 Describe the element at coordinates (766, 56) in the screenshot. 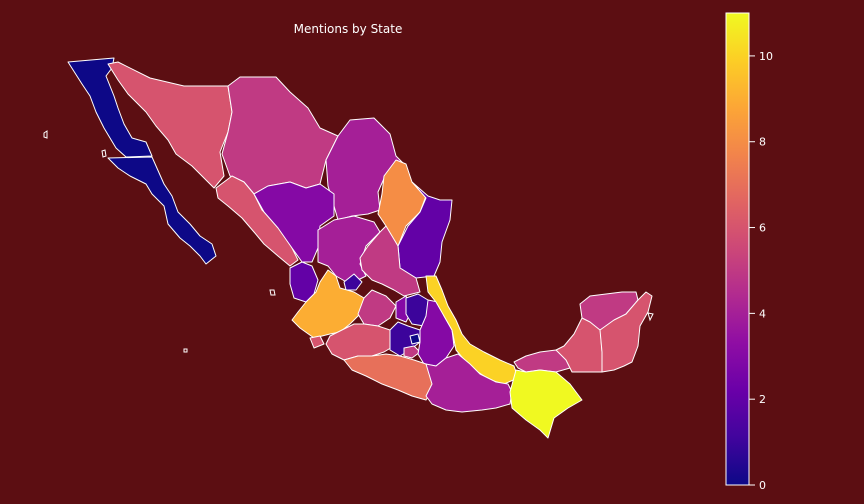

I see `colorbar-tick-label: 10` at that location.